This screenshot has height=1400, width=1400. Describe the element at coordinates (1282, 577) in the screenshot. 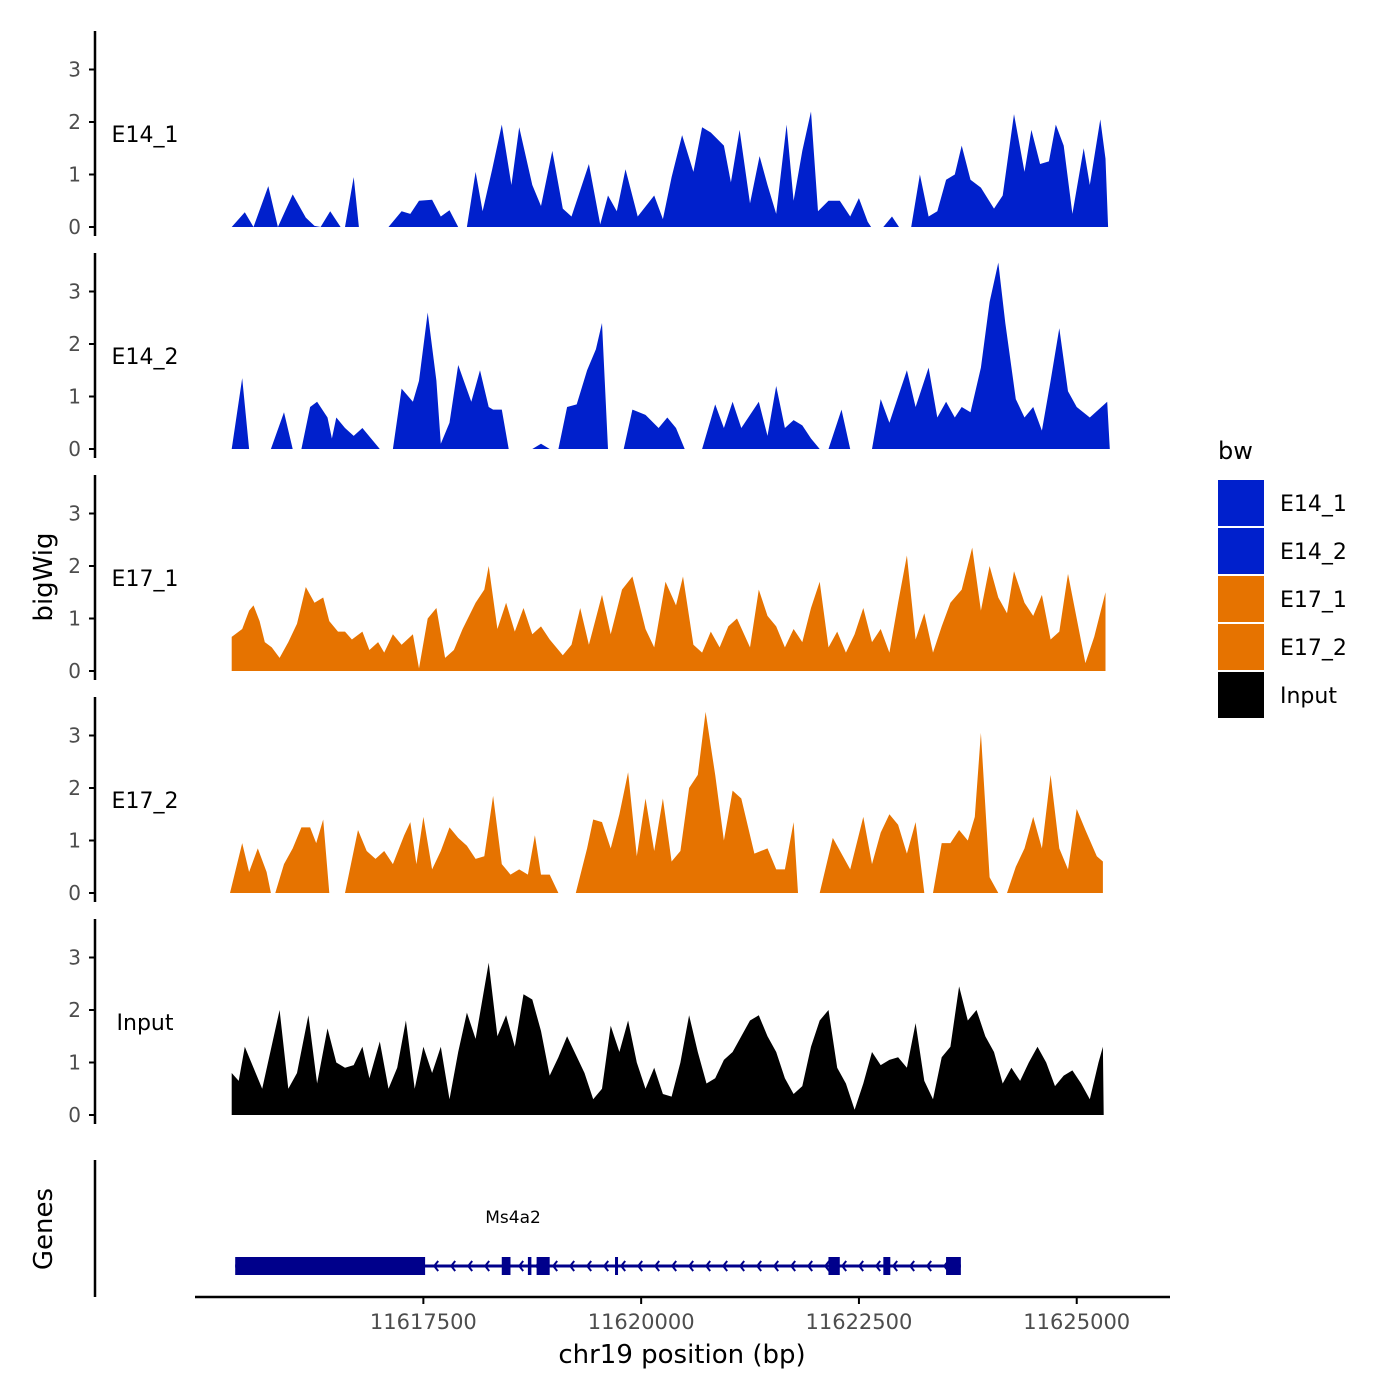

I see `legend: bw E14_1 E14_2 E17_1 E17_2 Input` at that location.